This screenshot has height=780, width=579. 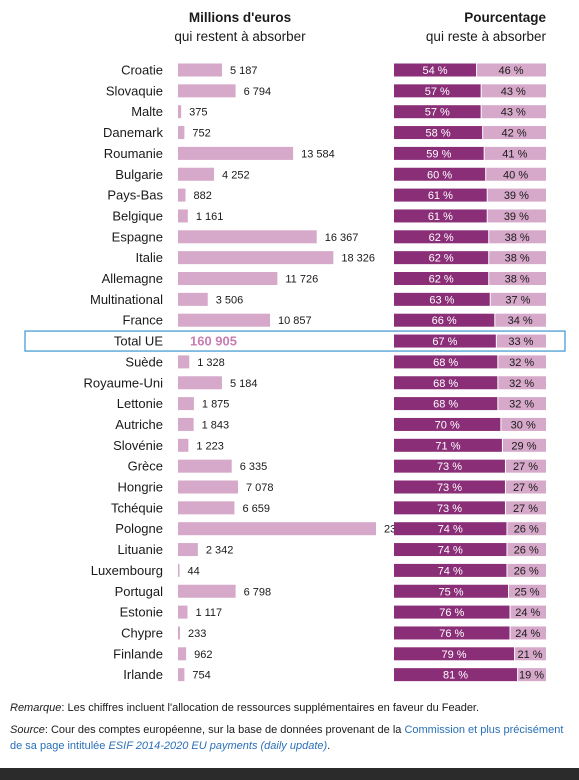 I want to click on absorbed-pct-label: 68 %, so click(x=445, y=384).